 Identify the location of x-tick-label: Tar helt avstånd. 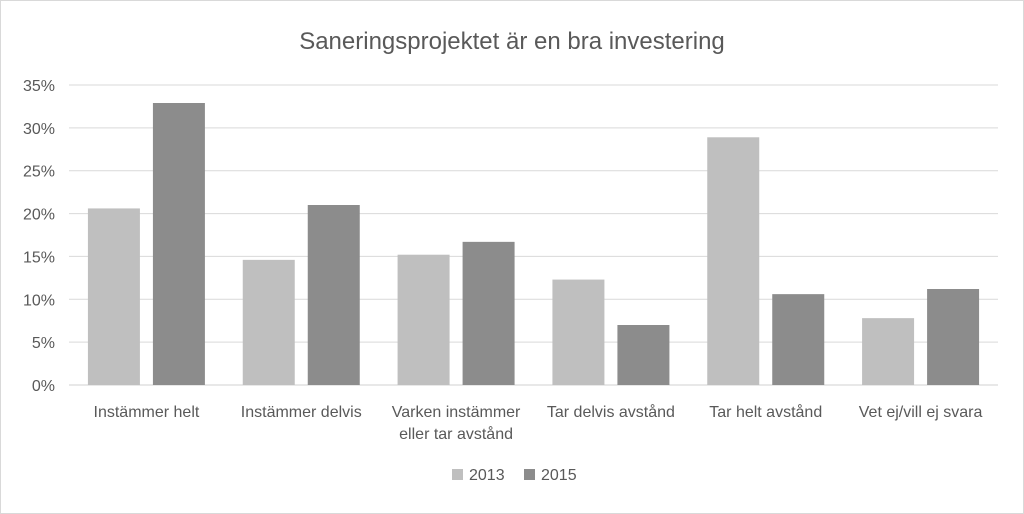
(765, 412).